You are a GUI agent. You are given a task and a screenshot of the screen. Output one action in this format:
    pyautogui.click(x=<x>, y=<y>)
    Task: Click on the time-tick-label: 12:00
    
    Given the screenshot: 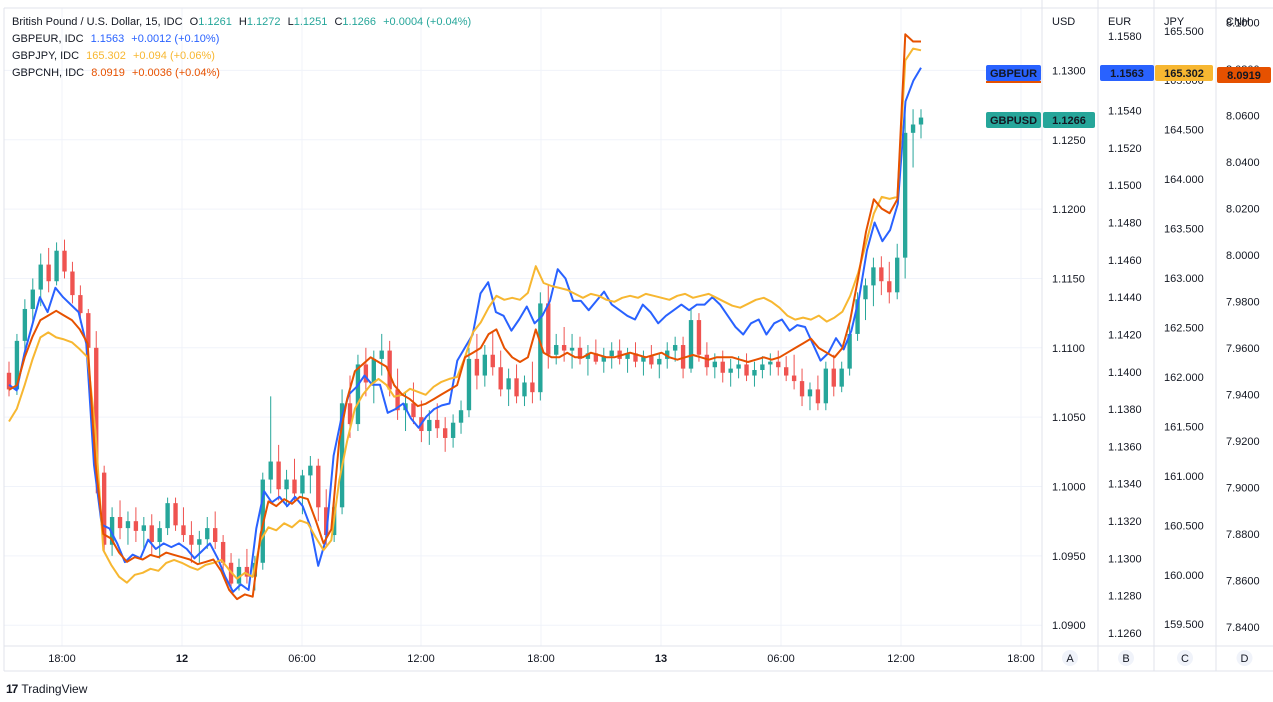 What is the action you would take?
    pyautogui.click(x=901, y=659)
    